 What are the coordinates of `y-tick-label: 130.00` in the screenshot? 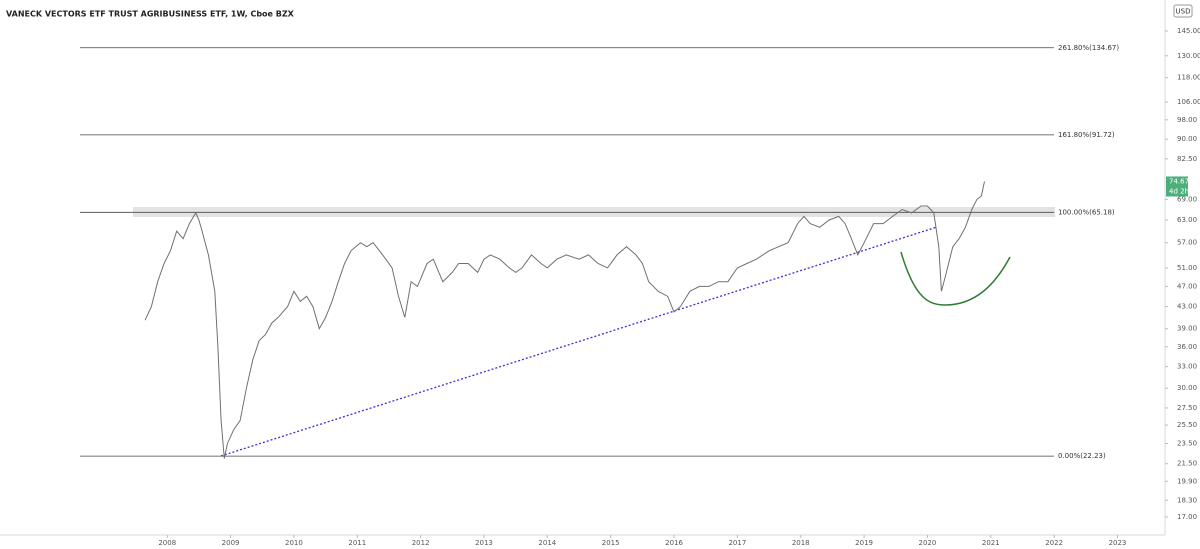 It's located at (1188, 56).